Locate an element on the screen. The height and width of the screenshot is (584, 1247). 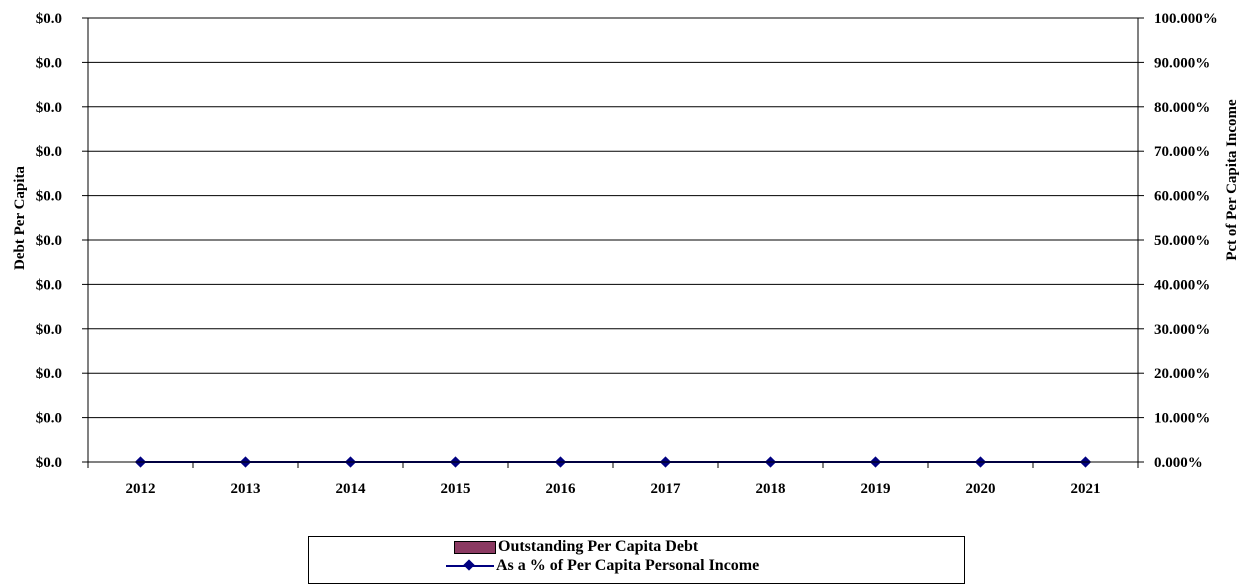
legend-item-debt: Outstanding Per Capita Debt is located at coordinates (576, 547).